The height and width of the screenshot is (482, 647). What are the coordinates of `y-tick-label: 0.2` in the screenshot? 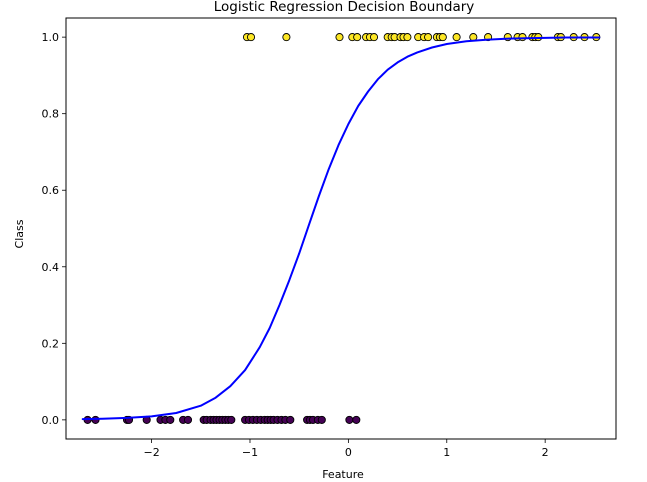 It's located at (51, 343).